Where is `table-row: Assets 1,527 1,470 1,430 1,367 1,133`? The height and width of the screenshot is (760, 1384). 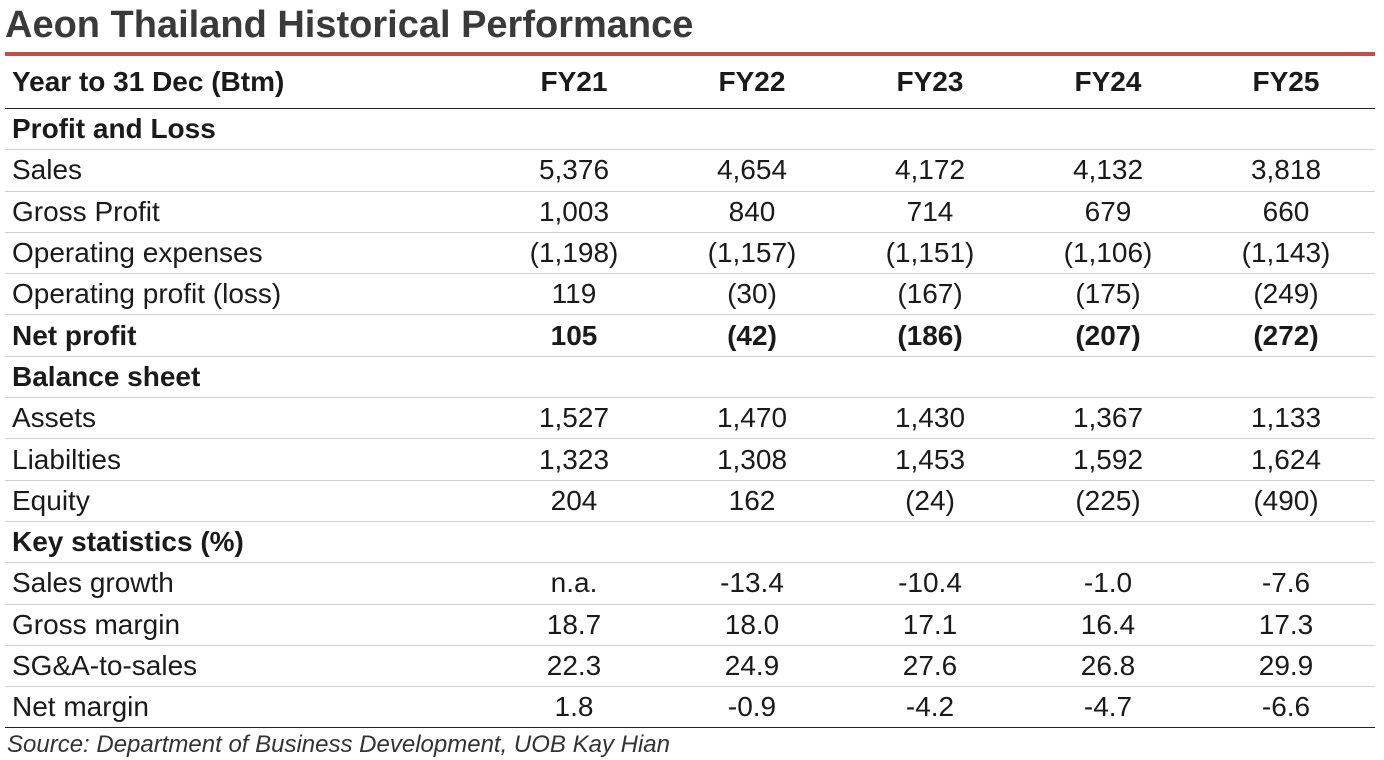 table-row: Assets 1,527 1,470 1,430 1,367 1,133 is located at coordinates (690, 418).